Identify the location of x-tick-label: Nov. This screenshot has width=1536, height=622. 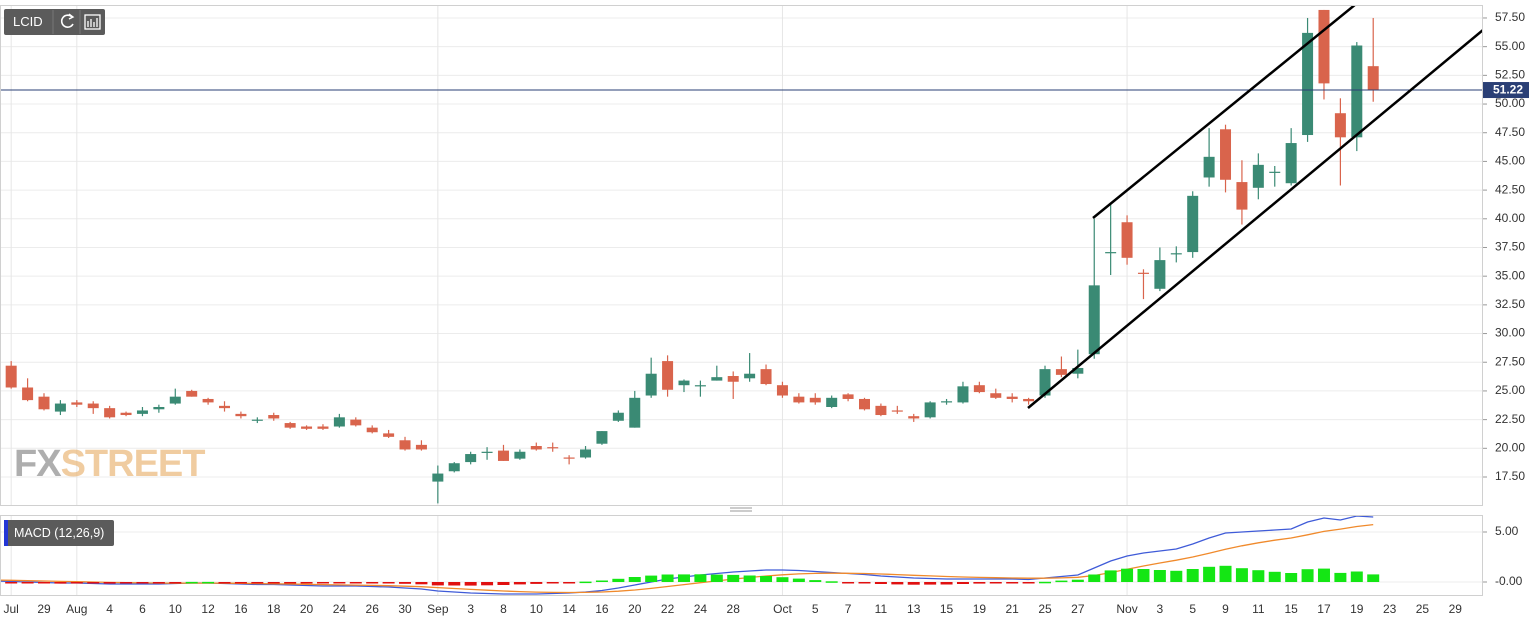
(1126, 609).